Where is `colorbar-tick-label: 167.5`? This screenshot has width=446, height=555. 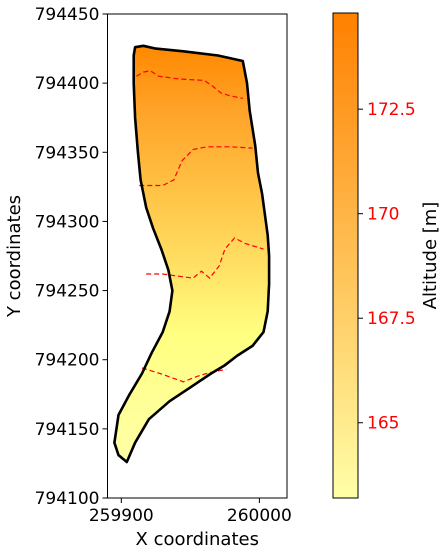 colorbar-tick-label: 167.5 is located at coordinates (391, 319).